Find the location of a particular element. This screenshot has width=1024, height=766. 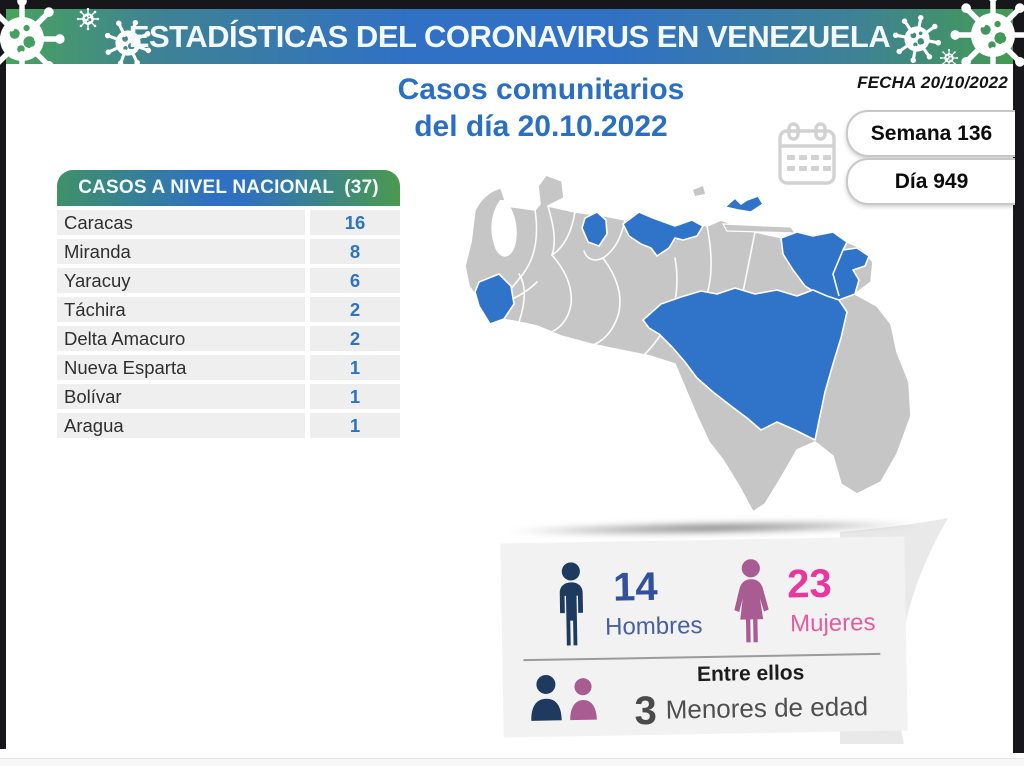

calendar-icon is located at coordinates (807, 153).